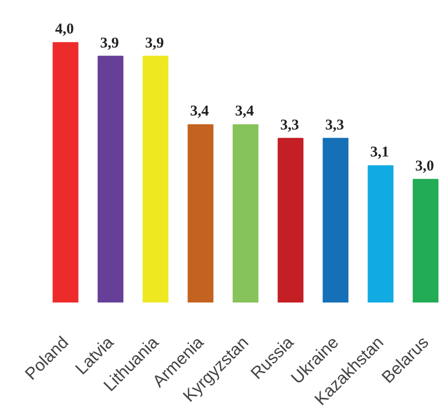  Describe the element at coordinates (424, 166) in the screenshot. I see `data-label: 3,0` at that location.